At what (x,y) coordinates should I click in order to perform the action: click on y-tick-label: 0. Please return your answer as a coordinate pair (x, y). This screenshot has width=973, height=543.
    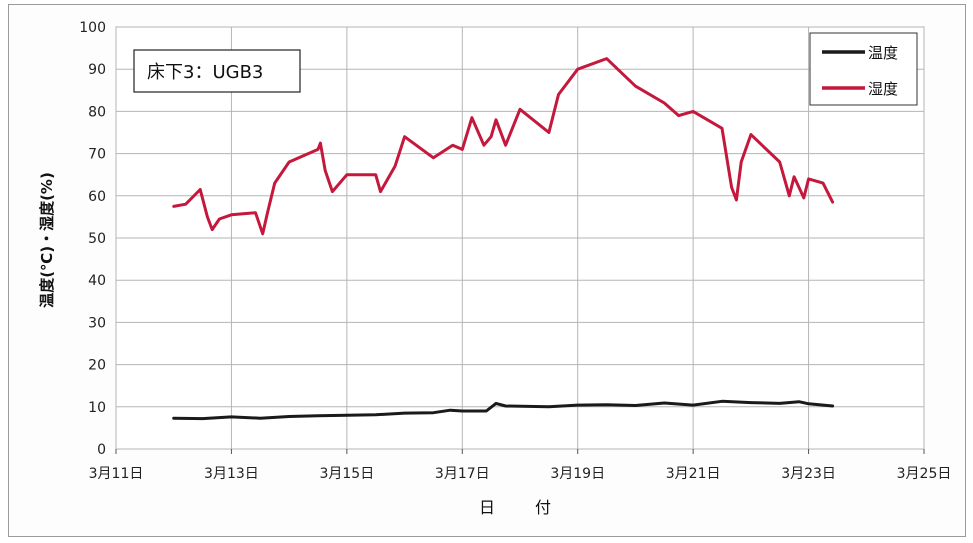
    Looking at the image, I should click on (101, 450).